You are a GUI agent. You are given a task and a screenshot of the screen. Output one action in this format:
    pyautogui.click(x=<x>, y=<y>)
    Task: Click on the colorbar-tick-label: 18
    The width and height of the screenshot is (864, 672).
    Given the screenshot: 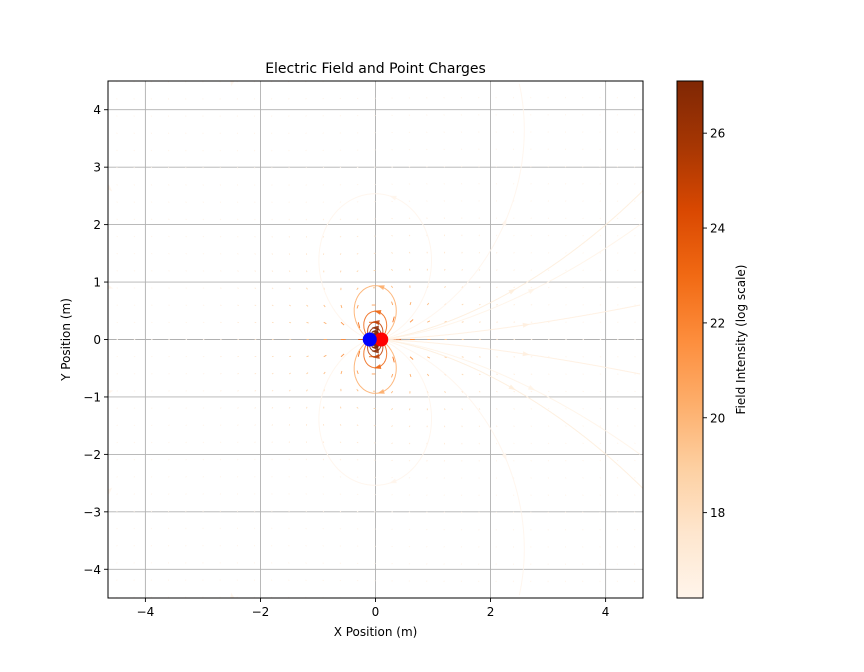 What is the action you would take?
    pyautogui.click(x=717, y=513)
    